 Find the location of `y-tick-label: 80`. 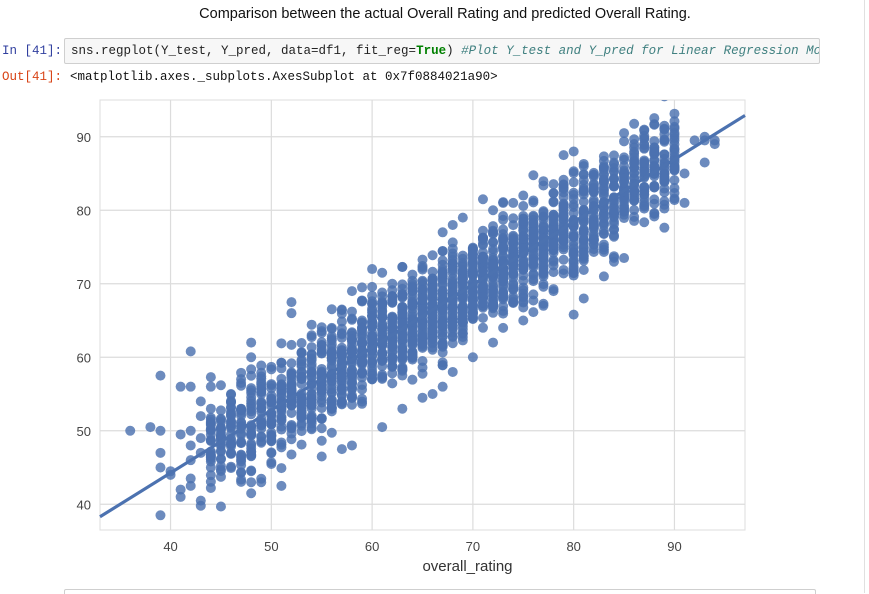

y-tick-label: 80 is located at coordinates (84, 210).